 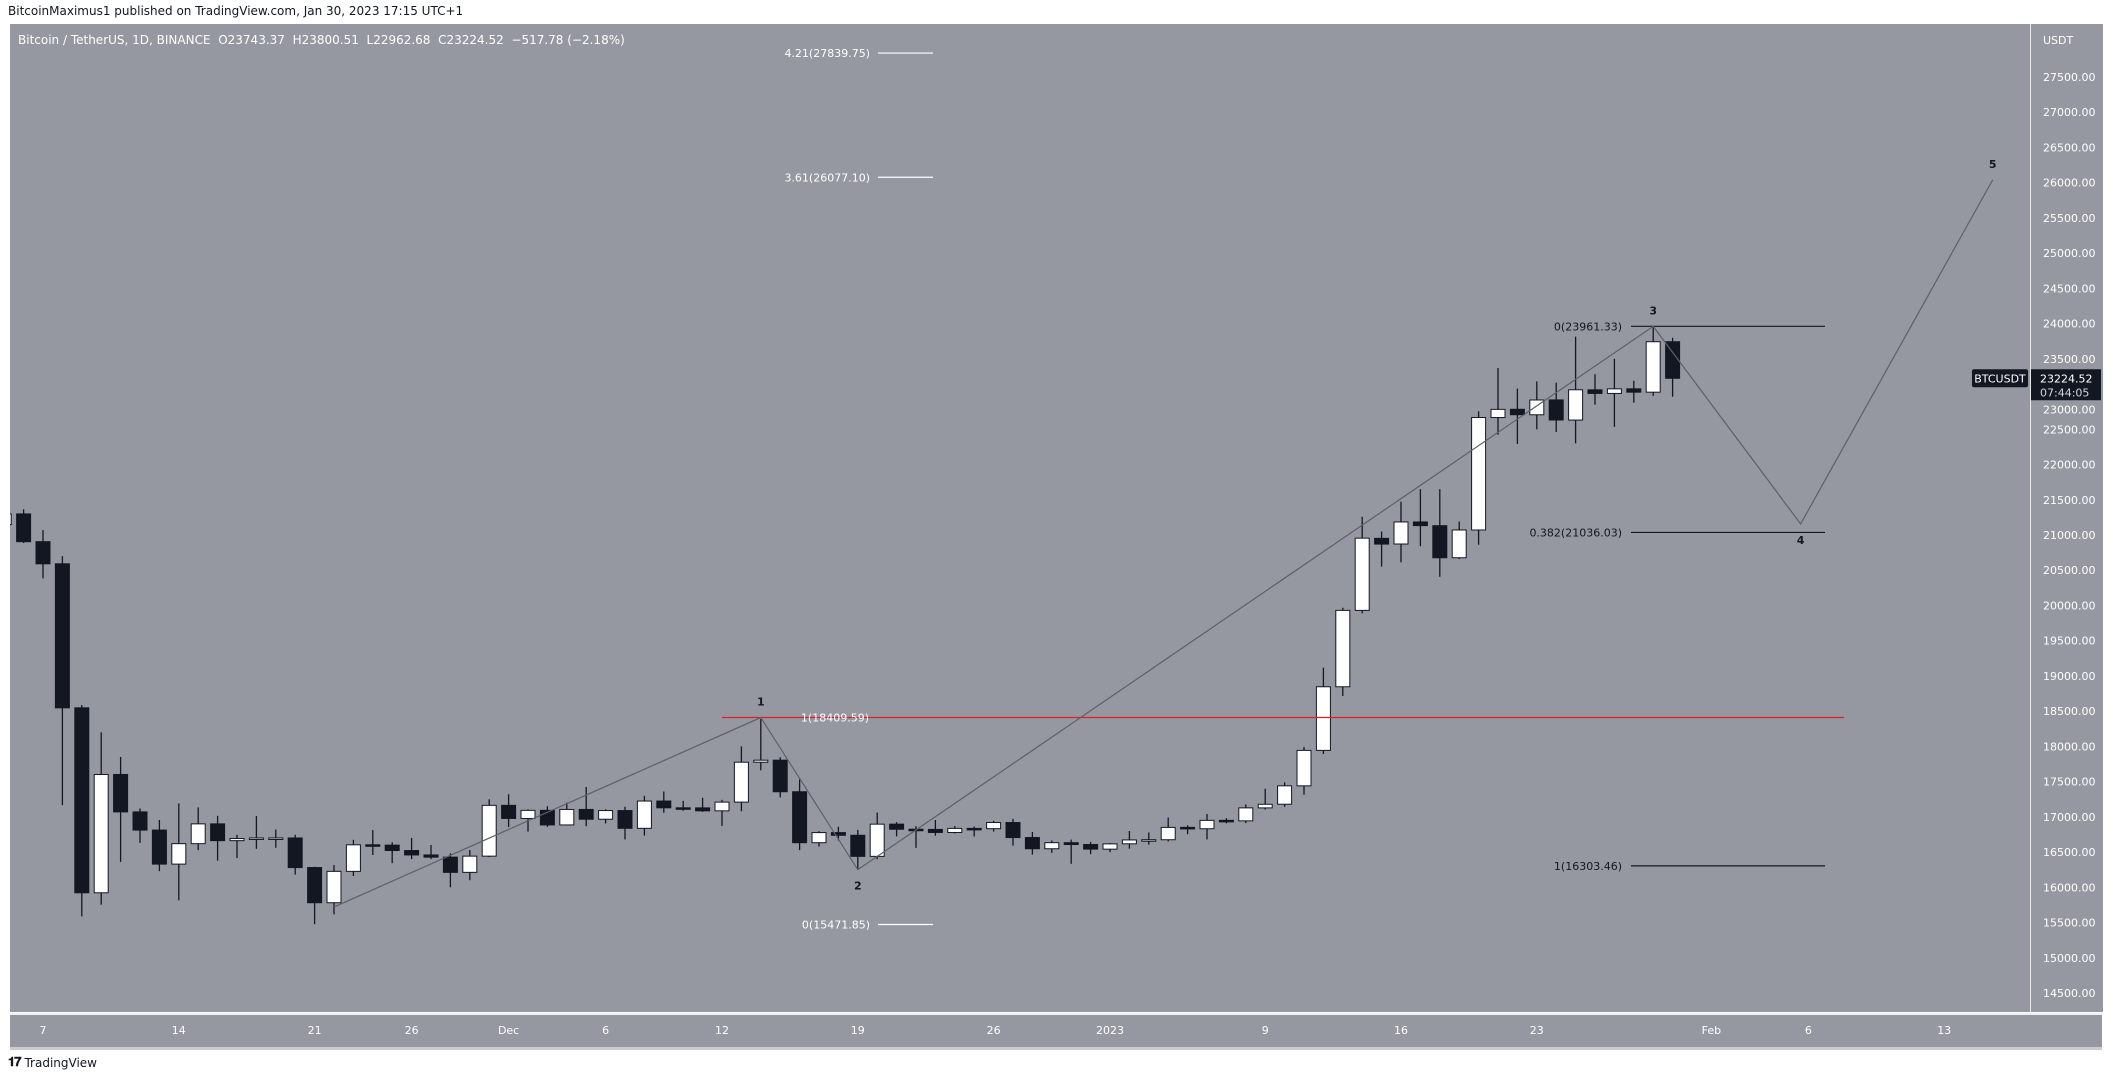 I want to click on time-axis-label: 21, so click(x=315, y=1030).